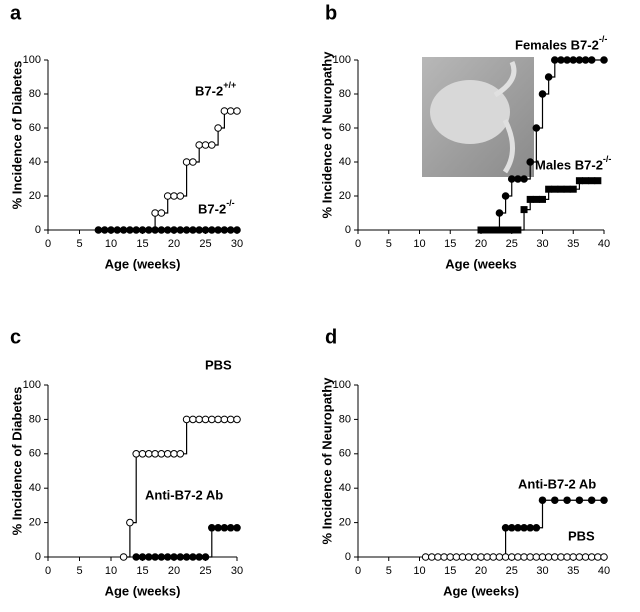 The width and height of the screenshot is (640, 612). I want to click on panel-letter: b, so click(331, 13).